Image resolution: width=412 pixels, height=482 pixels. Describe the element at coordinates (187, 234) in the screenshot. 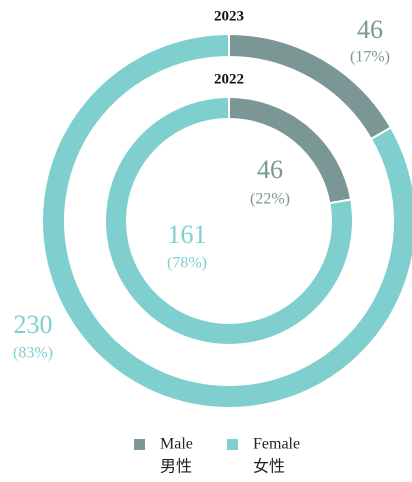

I see `value-label: 161` at that location.